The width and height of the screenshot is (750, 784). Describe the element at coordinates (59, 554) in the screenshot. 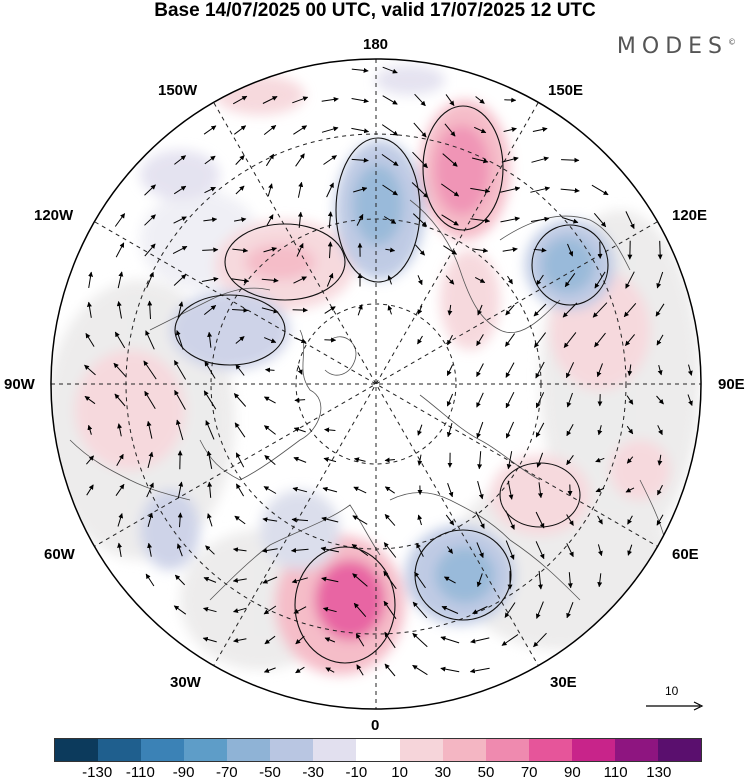

I see `lon-label-60w: 60W` at that location.